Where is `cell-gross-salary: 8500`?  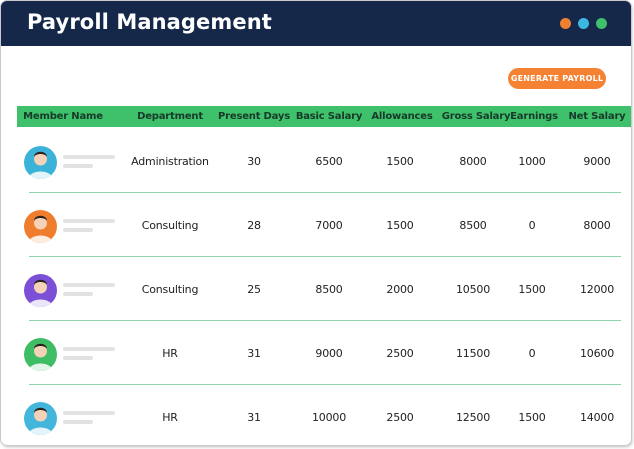 cell-gross-salary: 8500 is located at coordinates (473, 225).